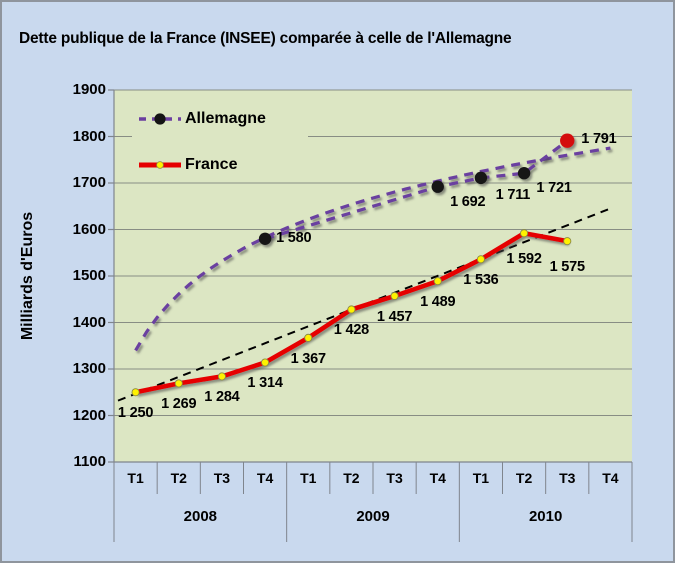 The image size is (675, 563). What do you see at coordinates (394, 316) in the screenshot?
I see `data-label: 1 457` at bounding box center [394, 316].